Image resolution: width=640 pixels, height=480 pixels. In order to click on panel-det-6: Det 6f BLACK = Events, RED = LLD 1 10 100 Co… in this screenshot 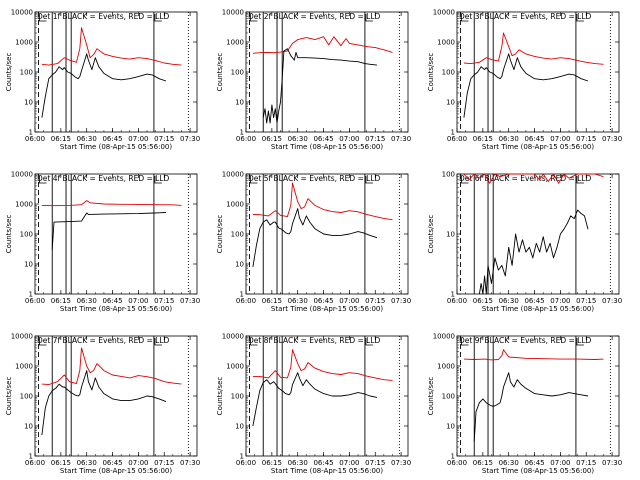, I will do `click(524, 242)`.